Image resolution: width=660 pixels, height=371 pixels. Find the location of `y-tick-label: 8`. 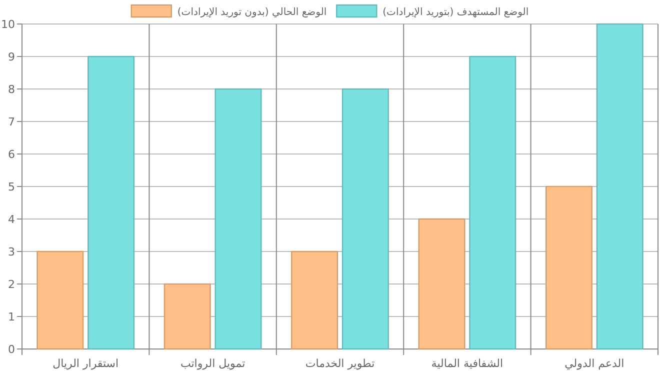

y-tick-label: 8 is located at coordinates (11, 89).